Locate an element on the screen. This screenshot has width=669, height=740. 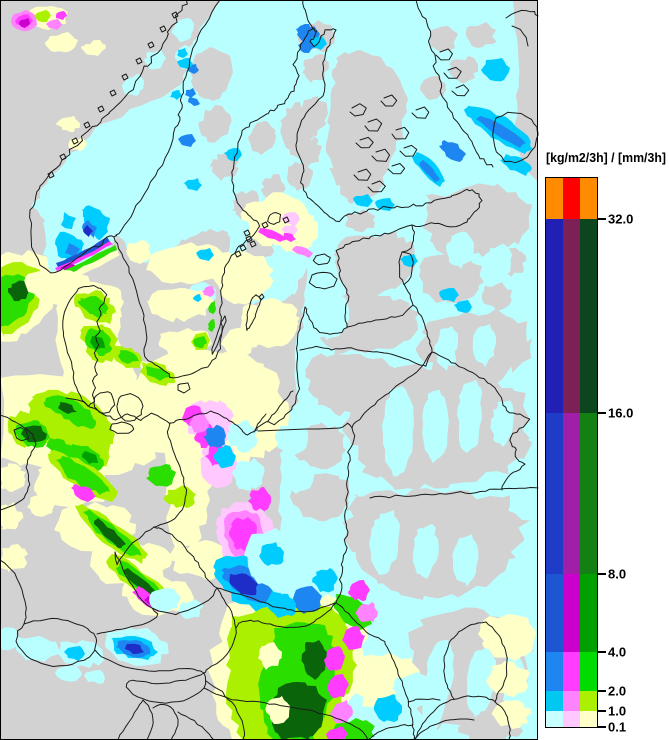
svg-text: [kg/m2/3h] / [mm/3h] is located at coordinates (606, 158).